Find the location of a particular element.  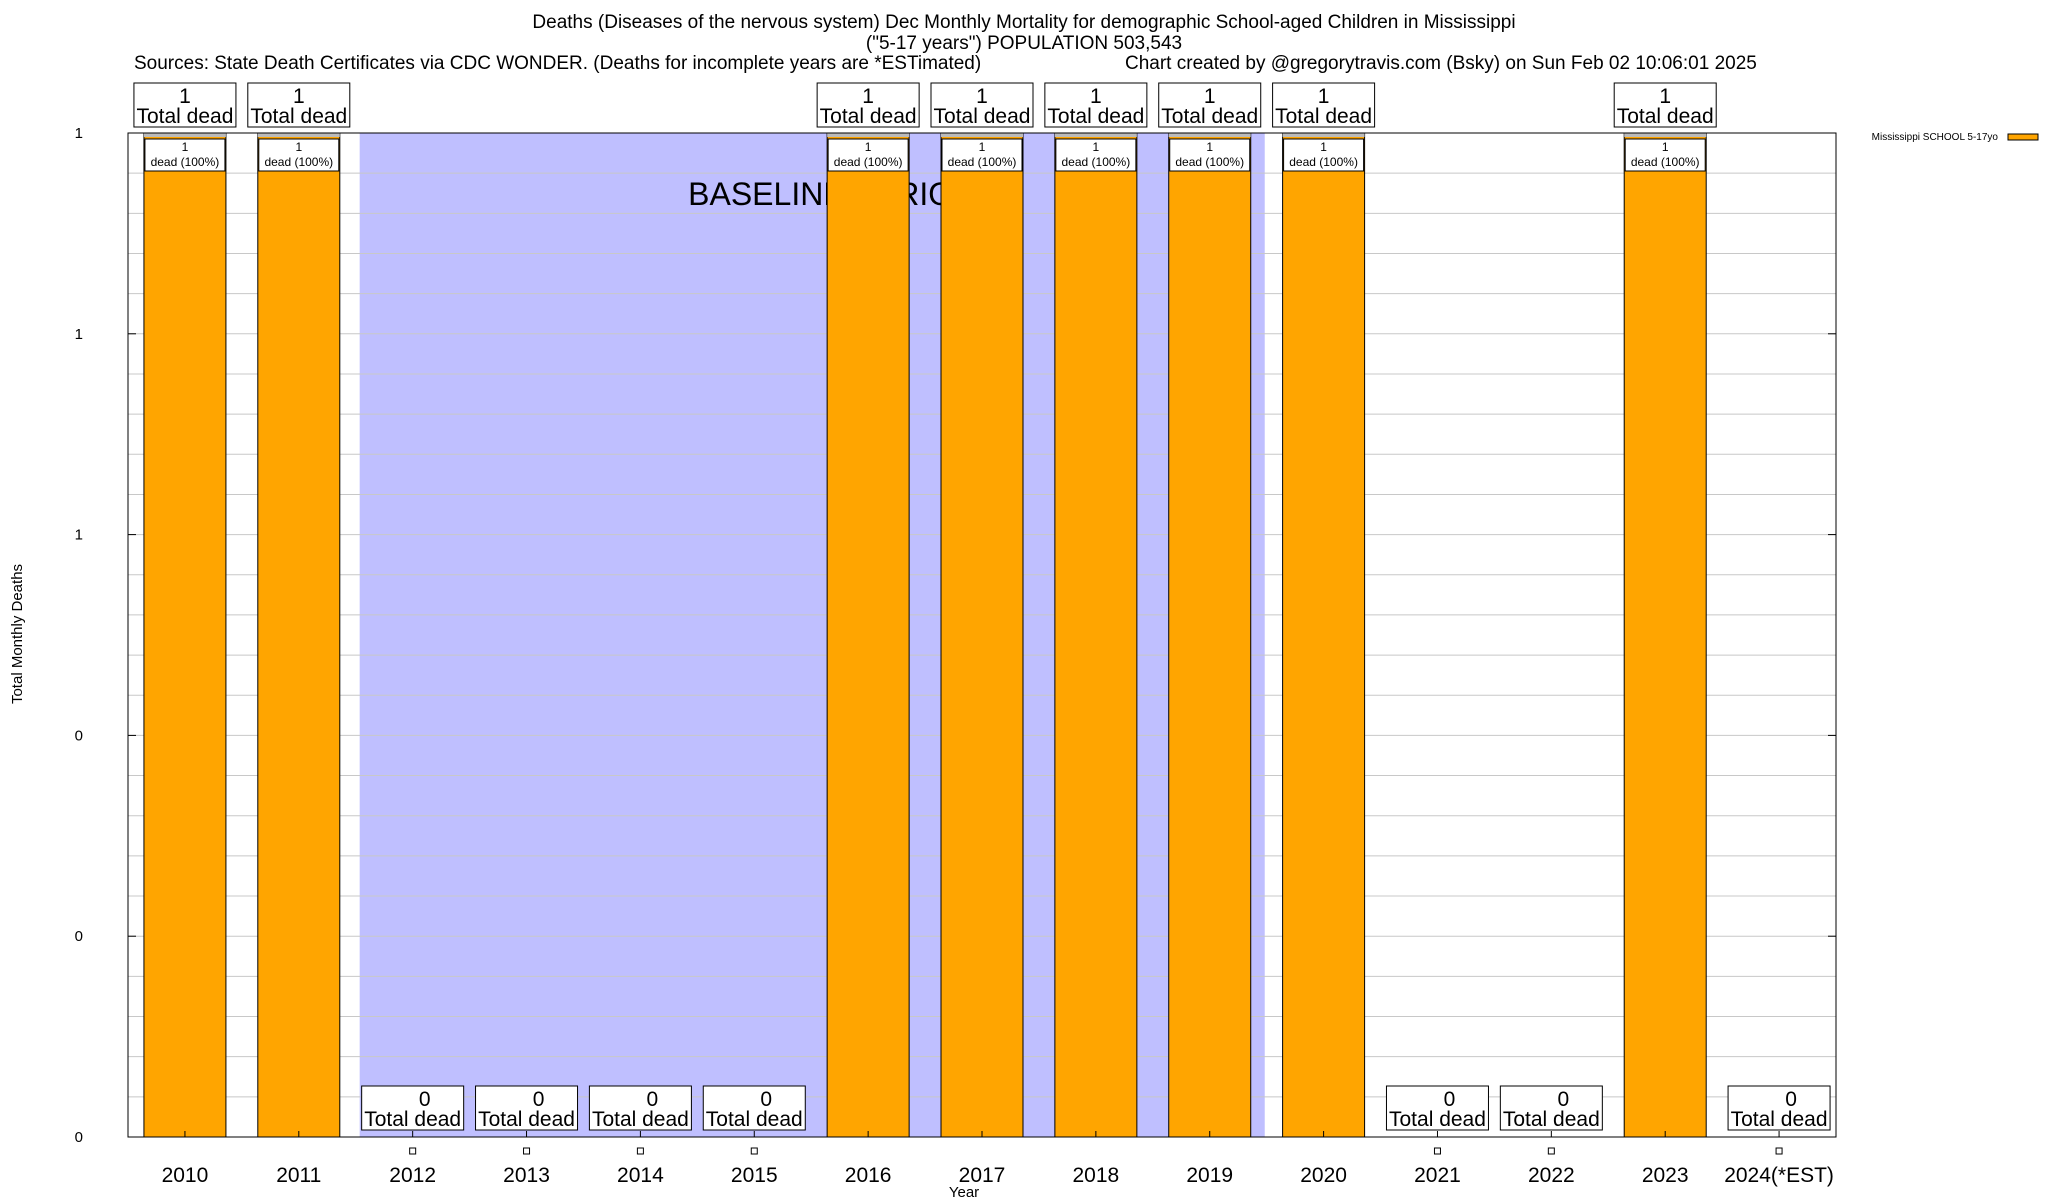

y-axis-title: Total Monthly Deaths is located at coordinates (17, 634).